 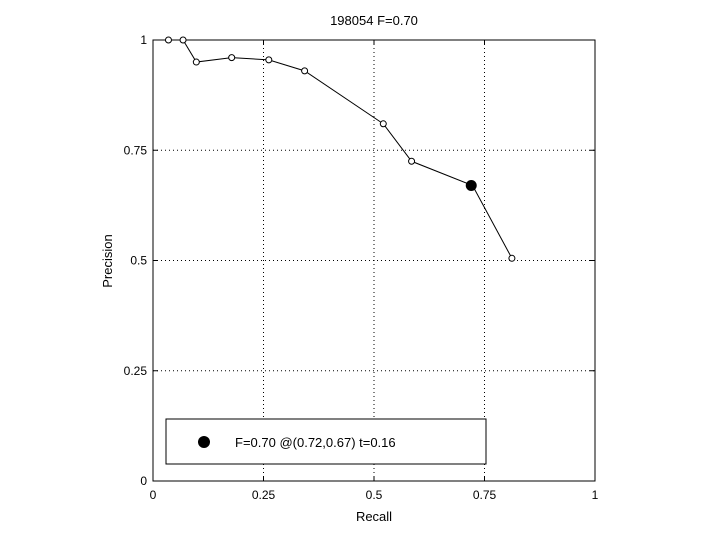 I want to click on x-tick-label: 0, so click(x=153, y=495).